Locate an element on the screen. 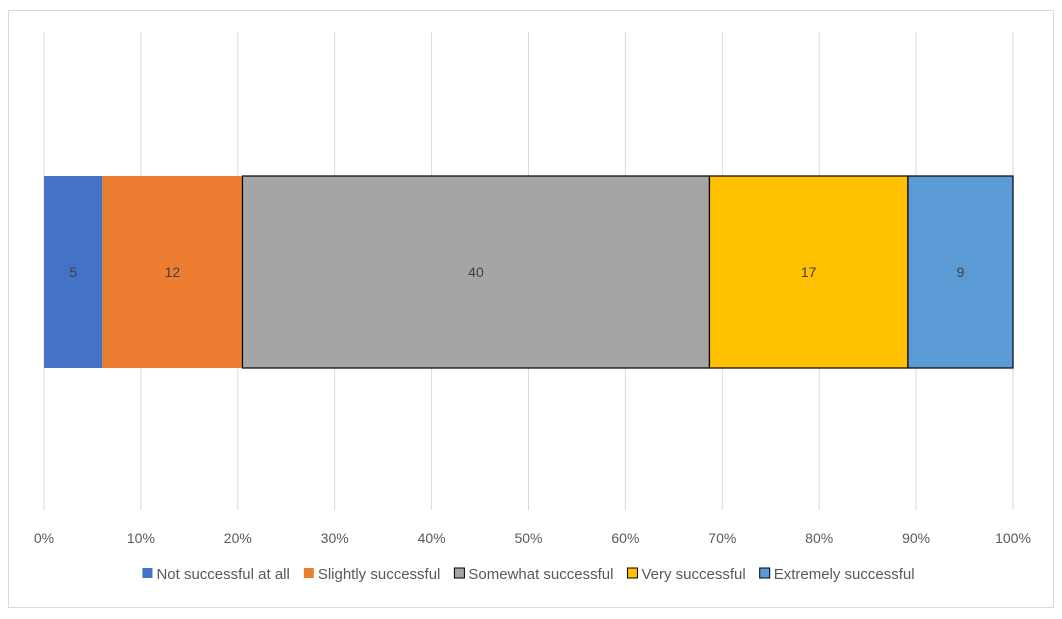 This screenshot has height=619, width=1062. legend-item: Very successful is located at coordinates (686, 574).